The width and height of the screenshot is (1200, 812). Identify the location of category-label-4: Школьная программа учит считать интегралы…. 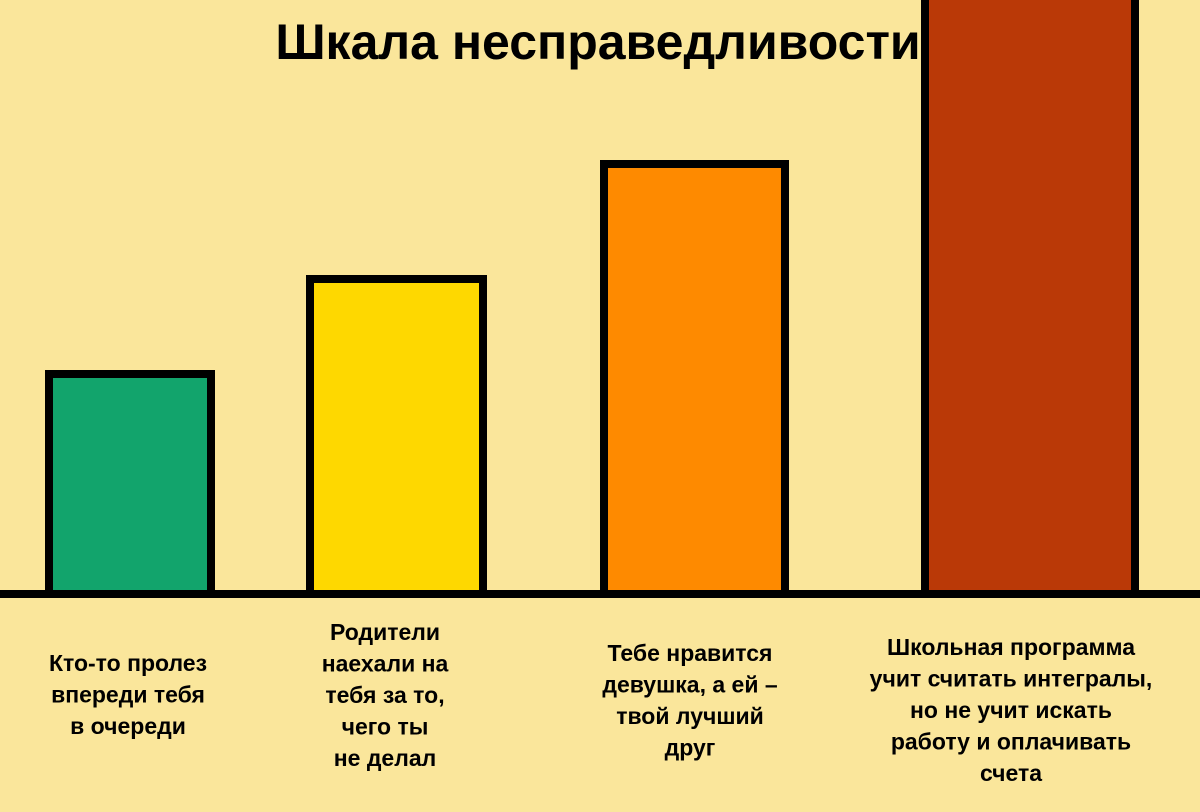
(1011, 710).